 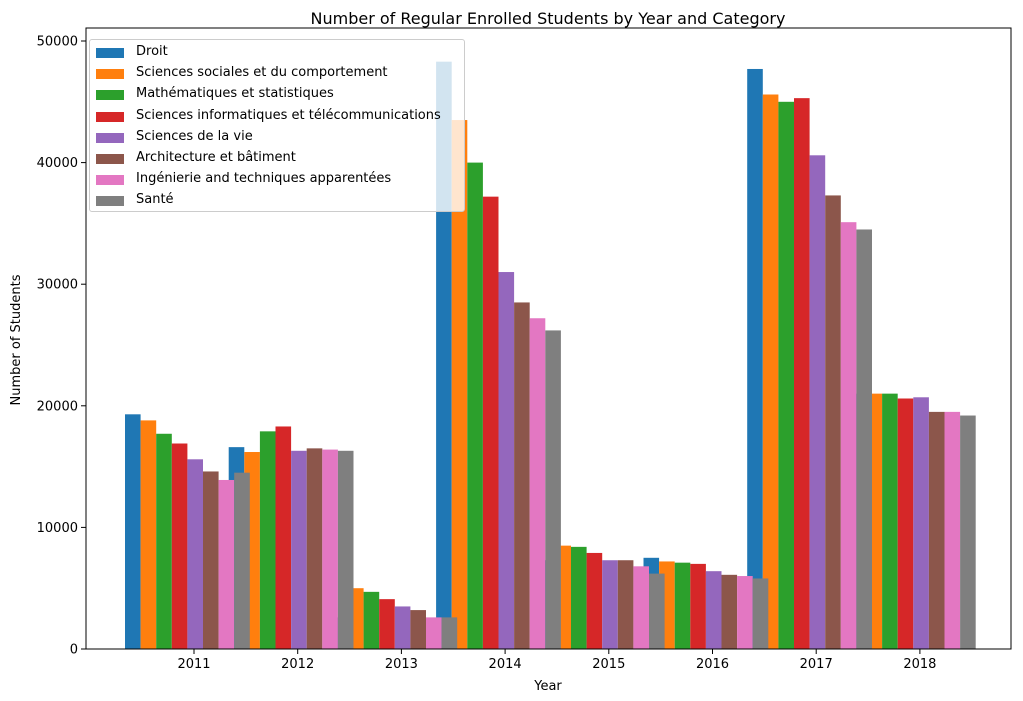 What do you see at coordinates (262, 73) in the screenshot?
I see `legend-label: Sciences sociales et du comportement` at bounding box center [262, 73].